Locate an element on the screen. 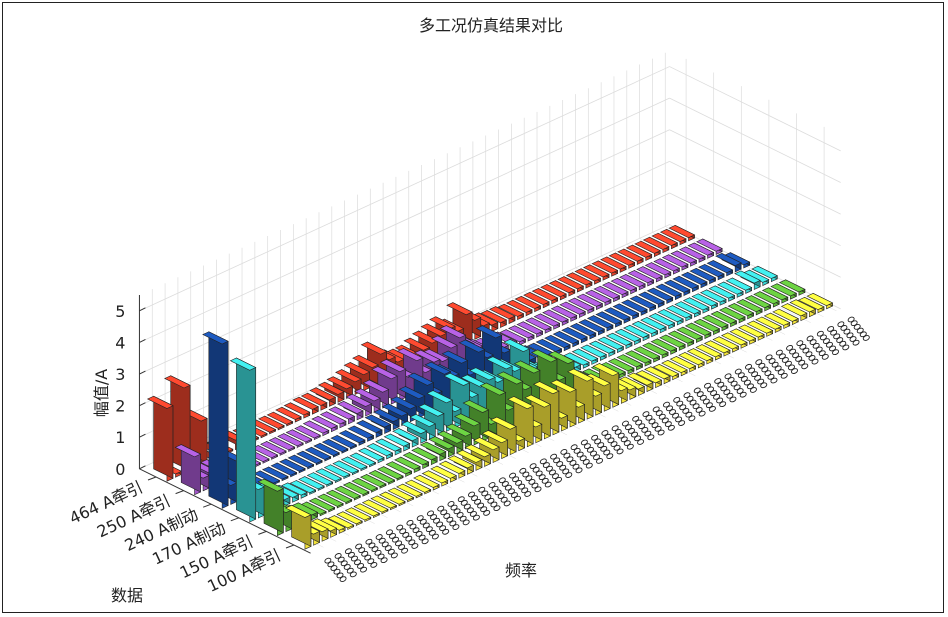 The height and width of the screenshot is (617, 948). x-axis-label: 频率 is located at coordinates (521, 570).